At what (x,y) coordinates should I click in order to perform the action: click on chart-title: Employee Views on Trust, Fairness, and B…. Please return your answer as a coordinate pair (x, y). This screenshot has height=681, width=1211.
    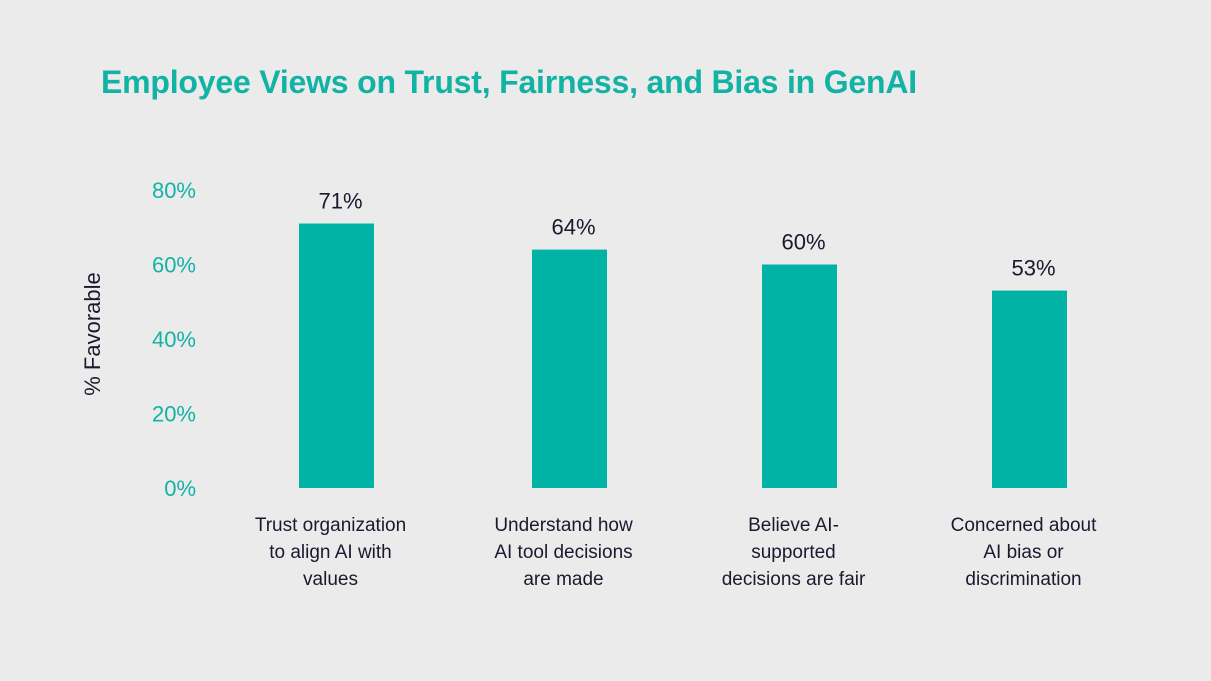
    Looking at the image, I should click on (509, 82).